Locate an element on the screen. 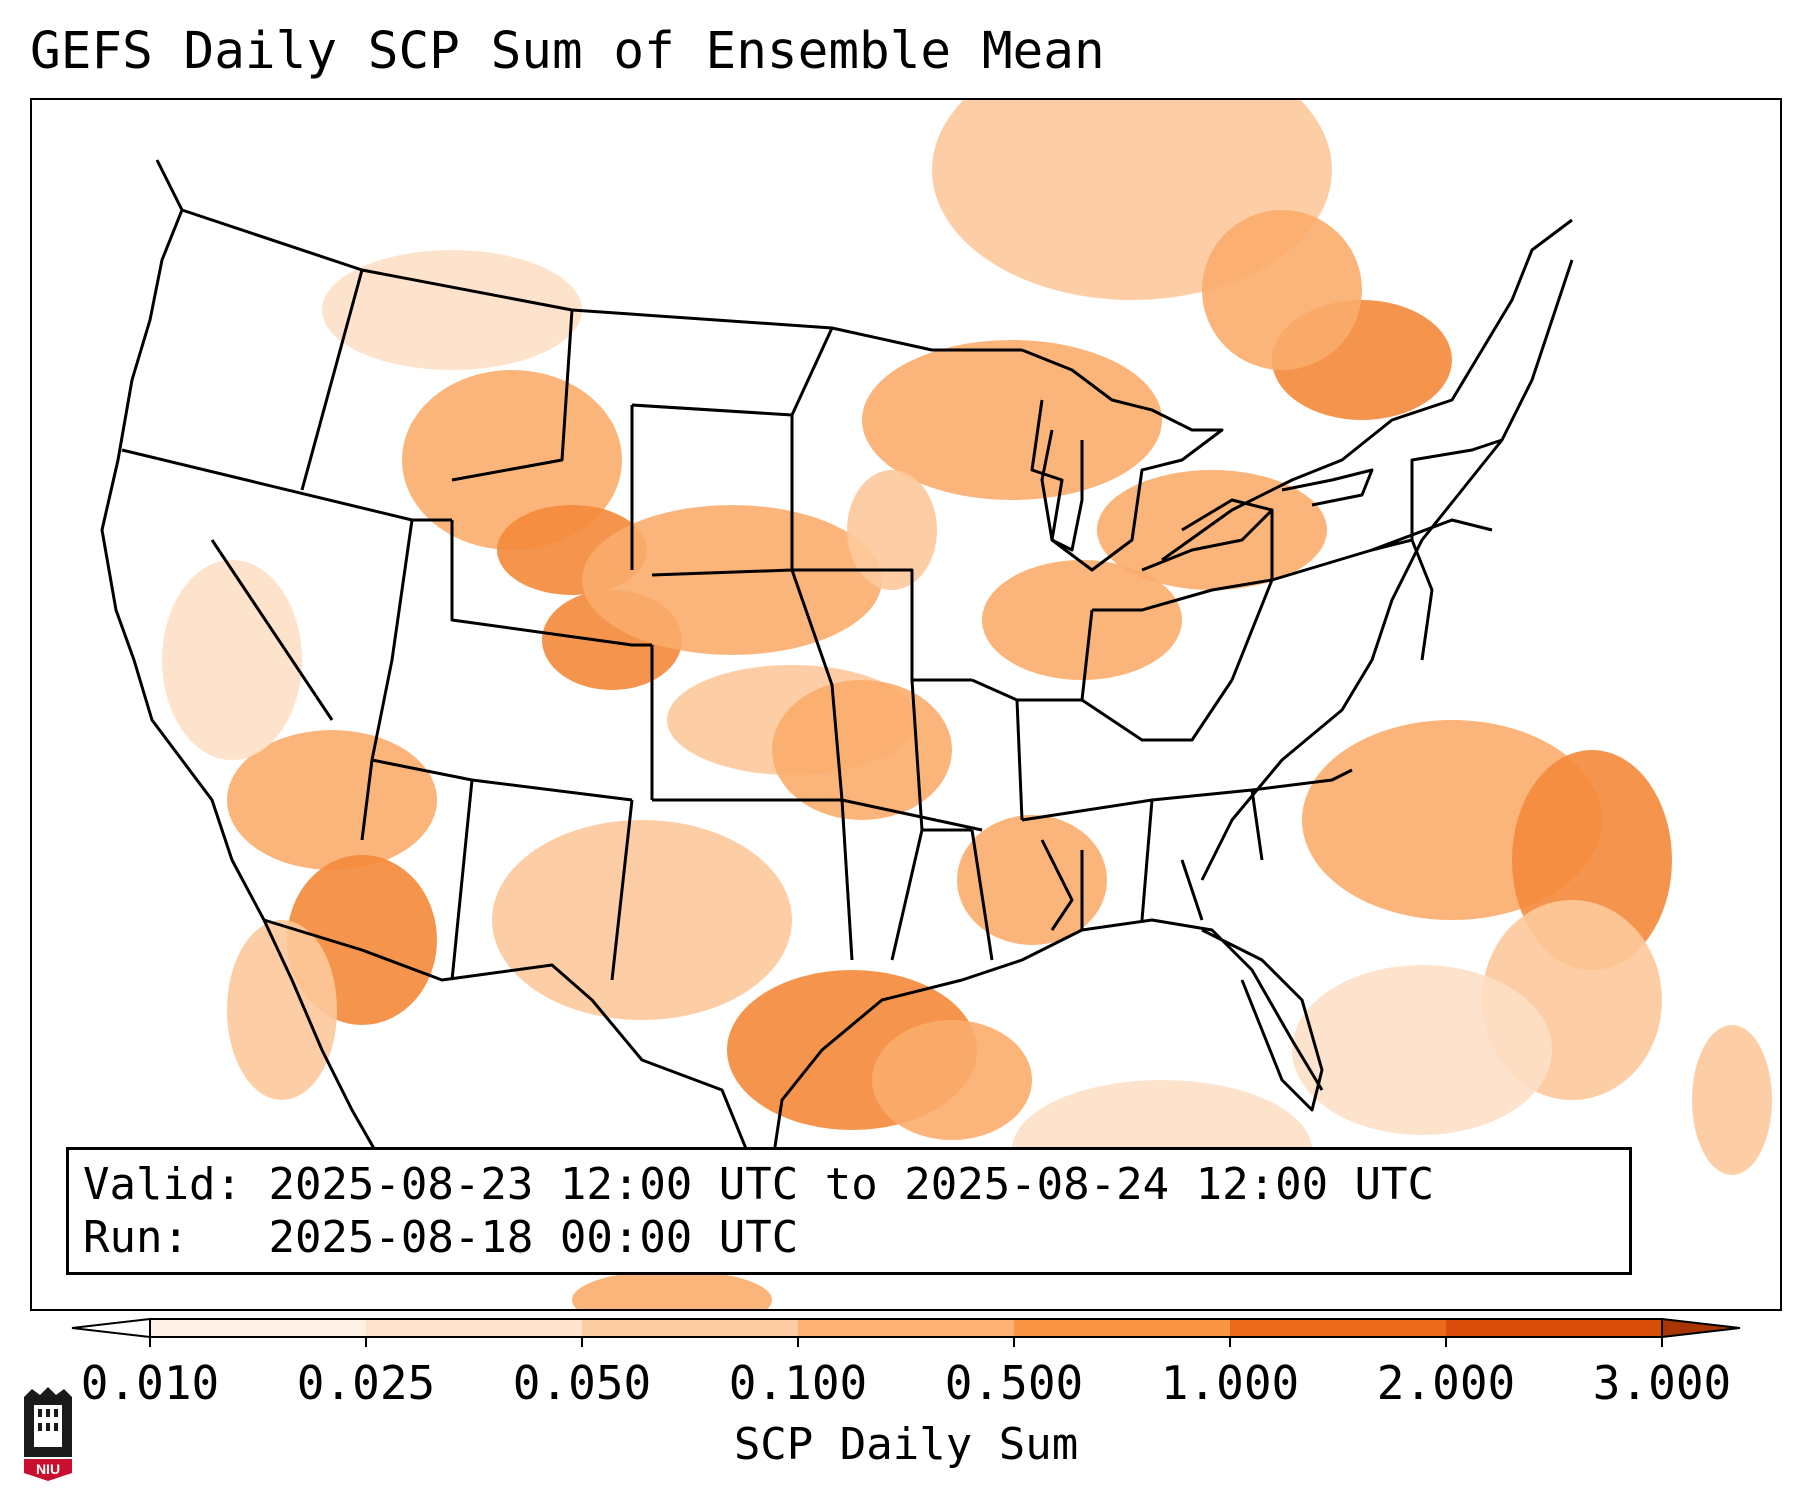 The image size is (1803, 1500). colorbar-tick-label: 3.000 is located at coordinates (1662, 1383).